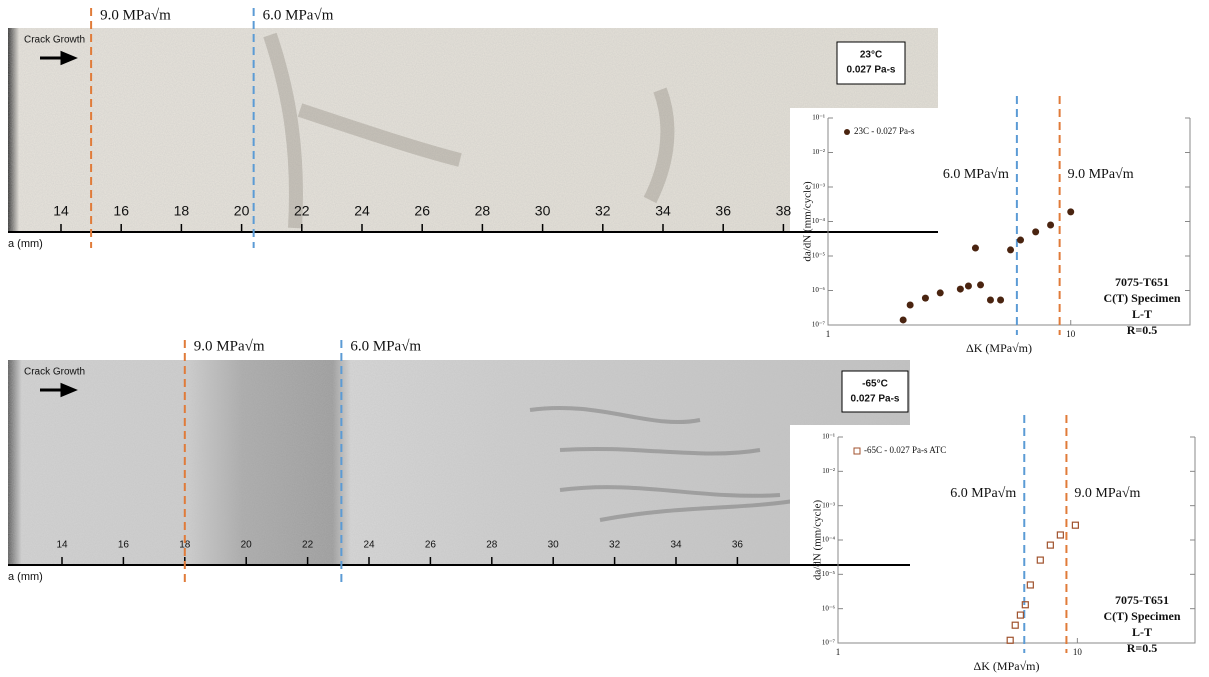 The height and width of the screenshot is (677, 1209). What do you see at coordinates (838, 652) in the screenshot?
I see `x-tick-label: 1` at bounding box center [838, 652].